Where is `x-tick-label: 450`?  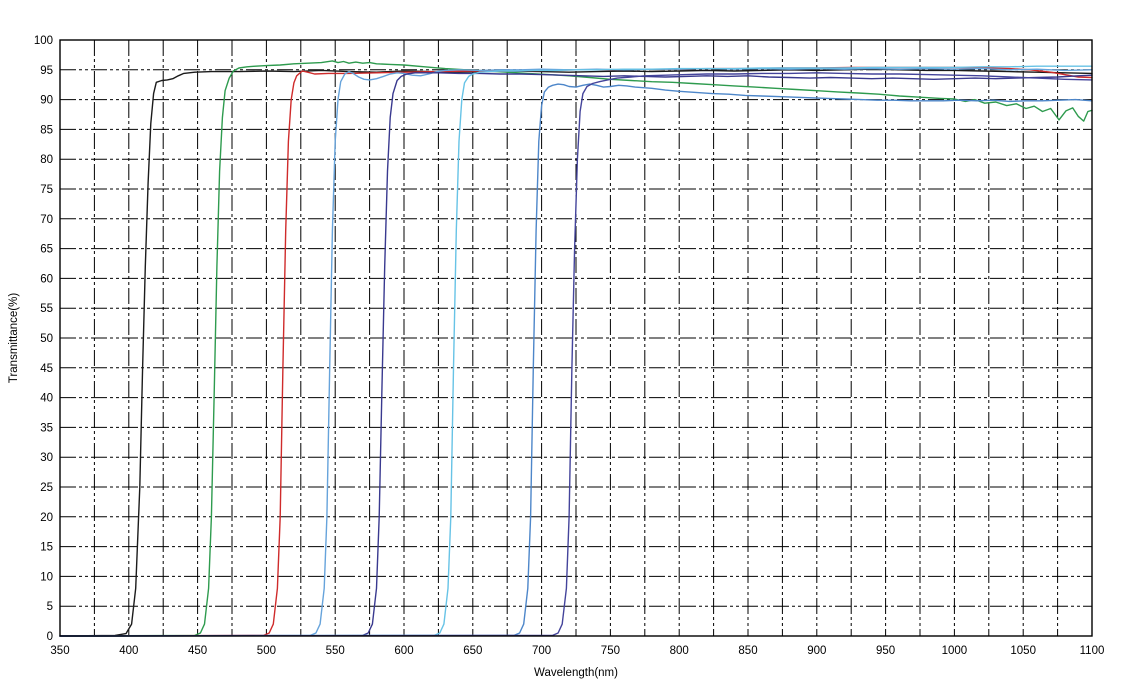
x-tick-label: 450 is located at coordinates (197, 651).